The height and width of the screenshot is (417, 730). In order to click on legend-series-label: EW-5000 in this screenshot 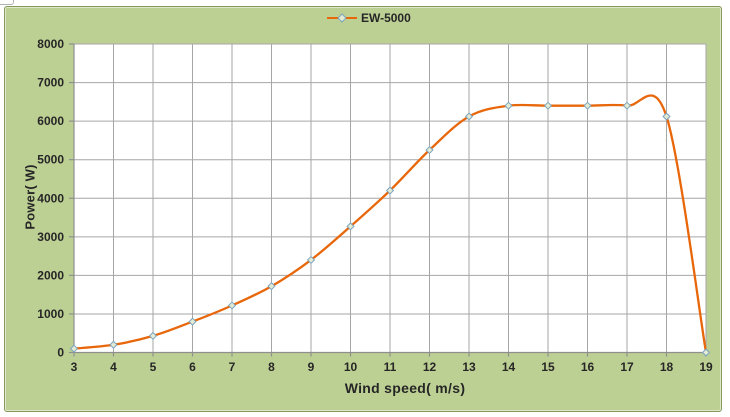, I will do `click(386, 18)`.